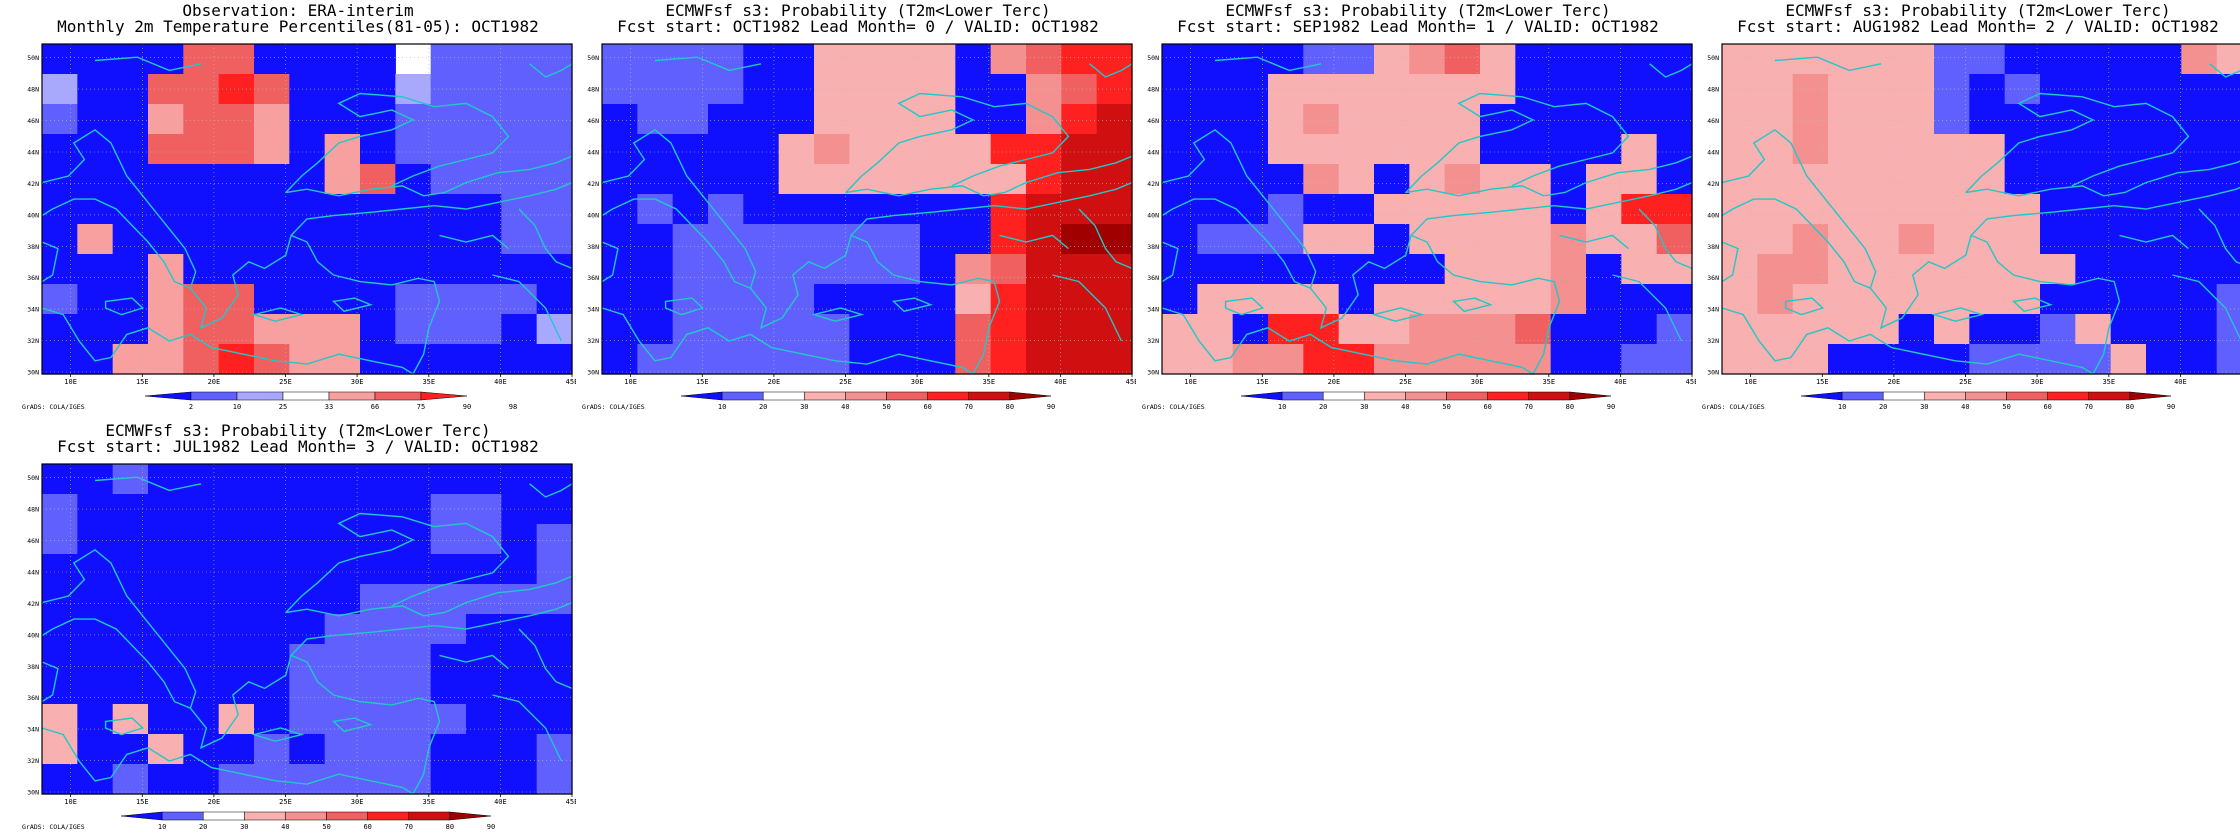  What do you see at coordinates (33, 541) in the screenshot?
I see `lat-tick-label: 46N` at bounding box center [33, 541].